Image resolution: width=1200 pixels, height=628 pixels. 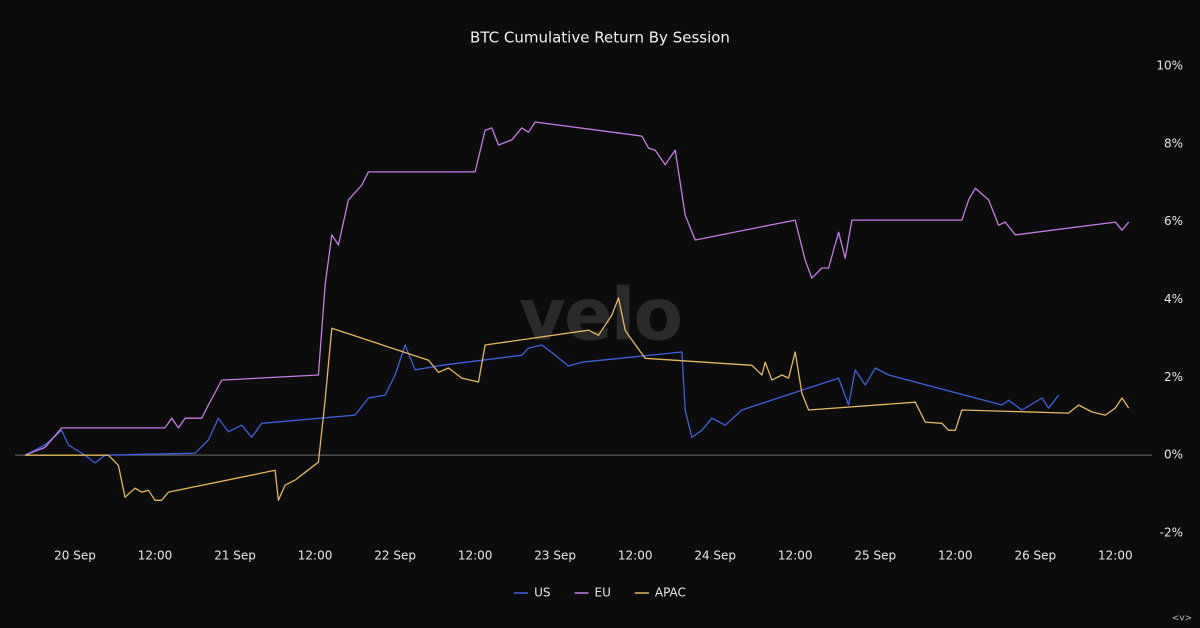 What do you see at coordinates (75, 556) in the screenshot?
I see `x-tick-label: 20 Sep` at bounding box center [75, 556].